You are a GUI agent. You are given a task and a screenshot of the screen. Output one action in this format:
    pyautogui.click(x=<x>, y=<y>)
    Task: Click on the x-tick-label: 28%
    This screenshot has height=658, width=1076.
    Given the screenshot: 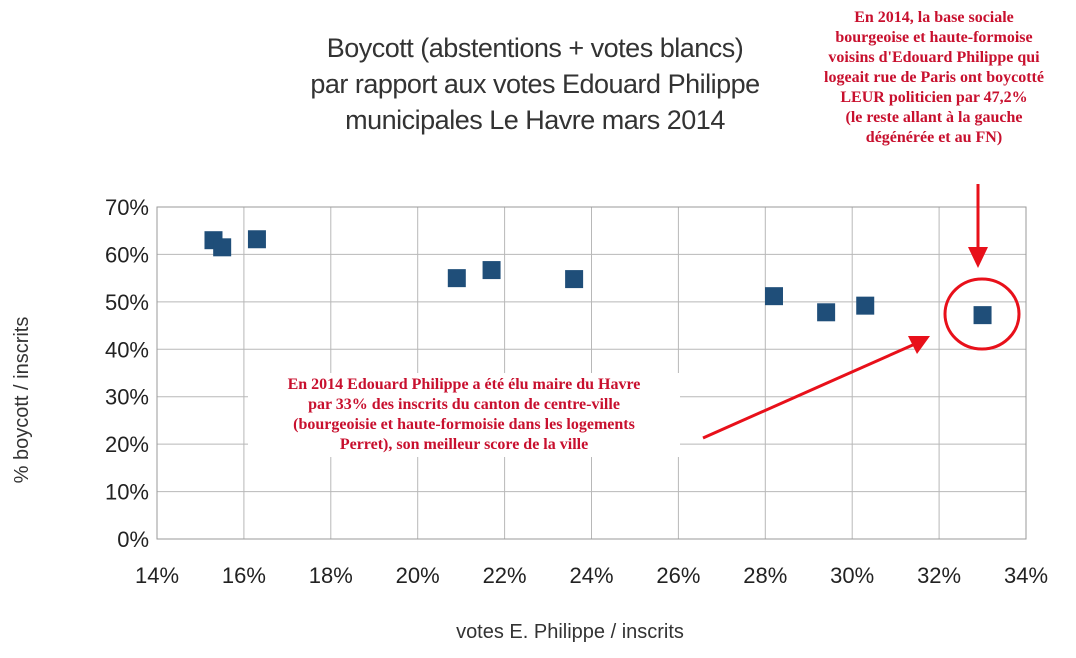 What is the action you would take?
    pyautogui.click(x=765, y=575)
    